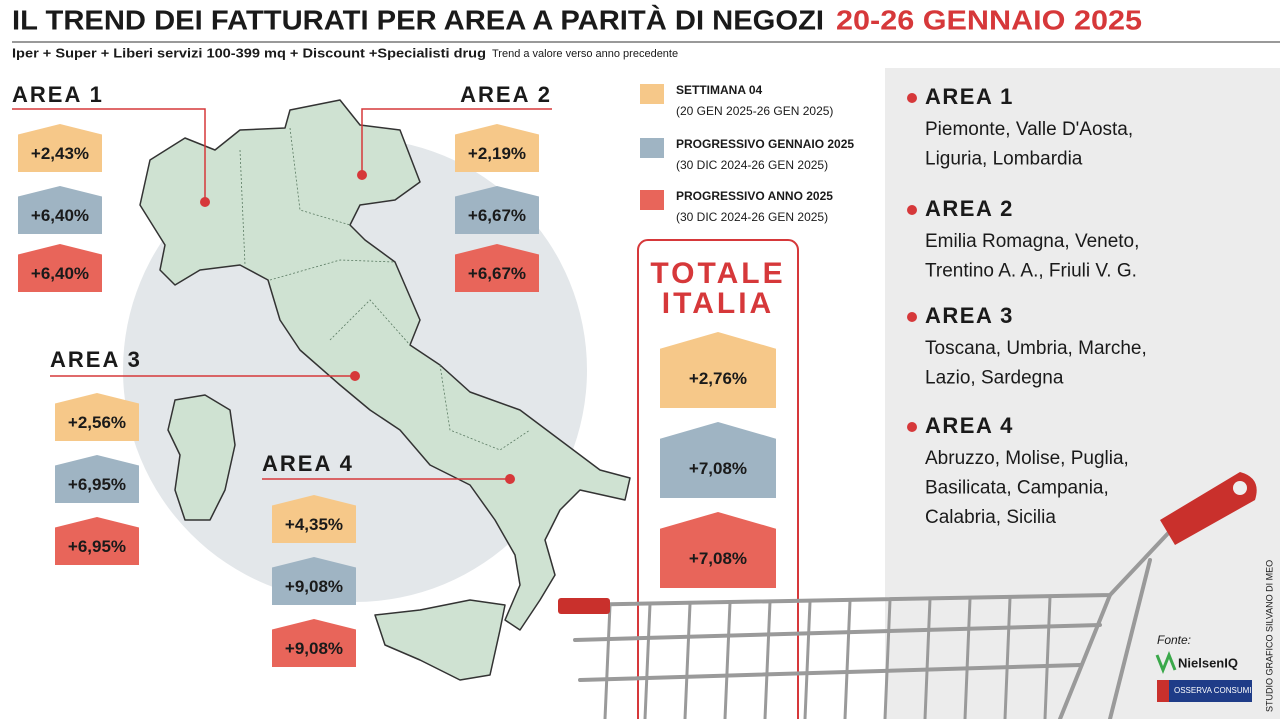 This screenshot has height=719, width=1280. Describe the element at coordinates (754, 111) in the screenshot. I see `legend-period: (20 GEN 2025-26 GEN 2025)` at that location.